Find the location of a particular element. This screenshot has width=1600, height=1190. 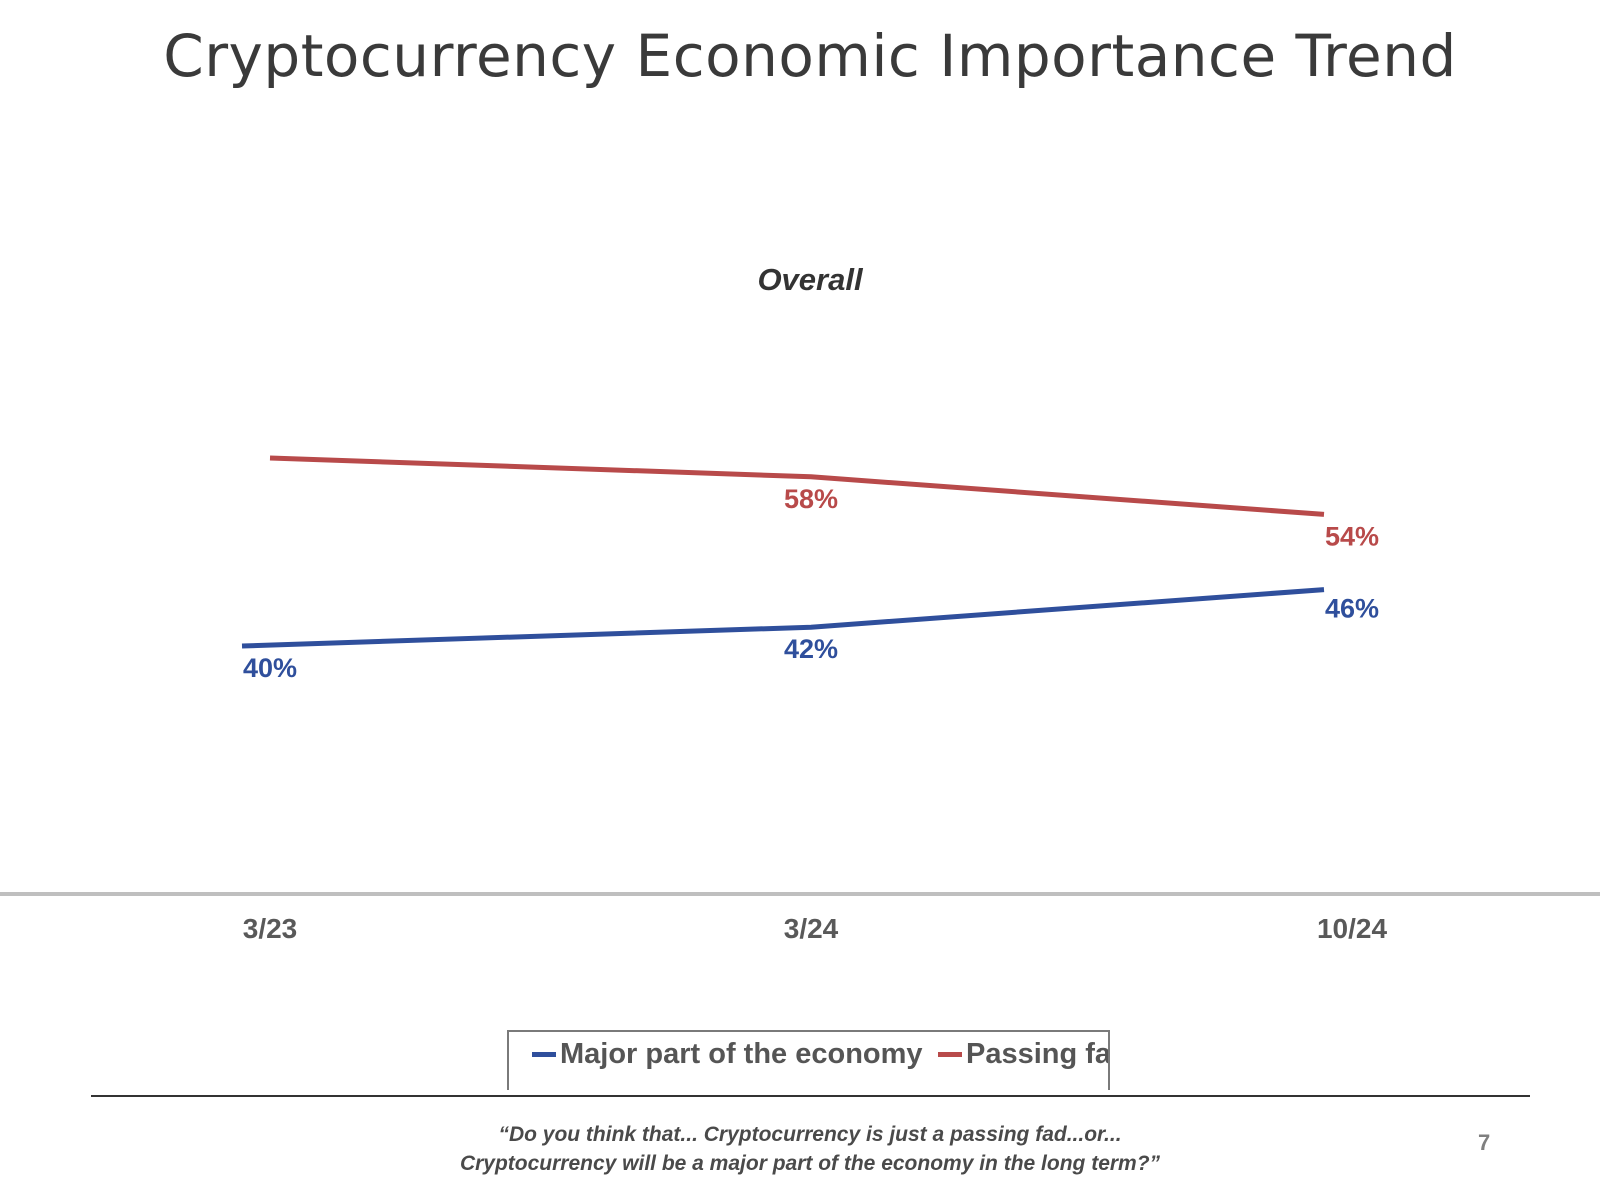

x-tick-label-0: 3/23 is located at coordinates (270, 928).